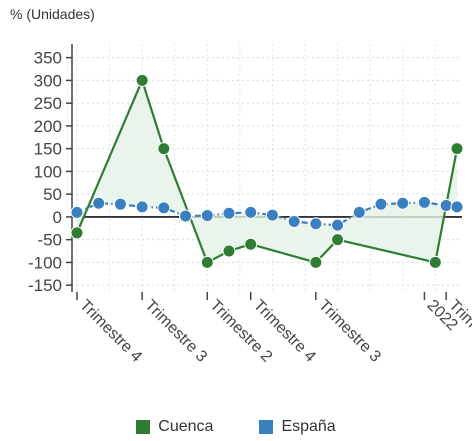  Describe the element at coordinates (48, 171) in the screenshot. I see `y-tick-label: 100` at that location.